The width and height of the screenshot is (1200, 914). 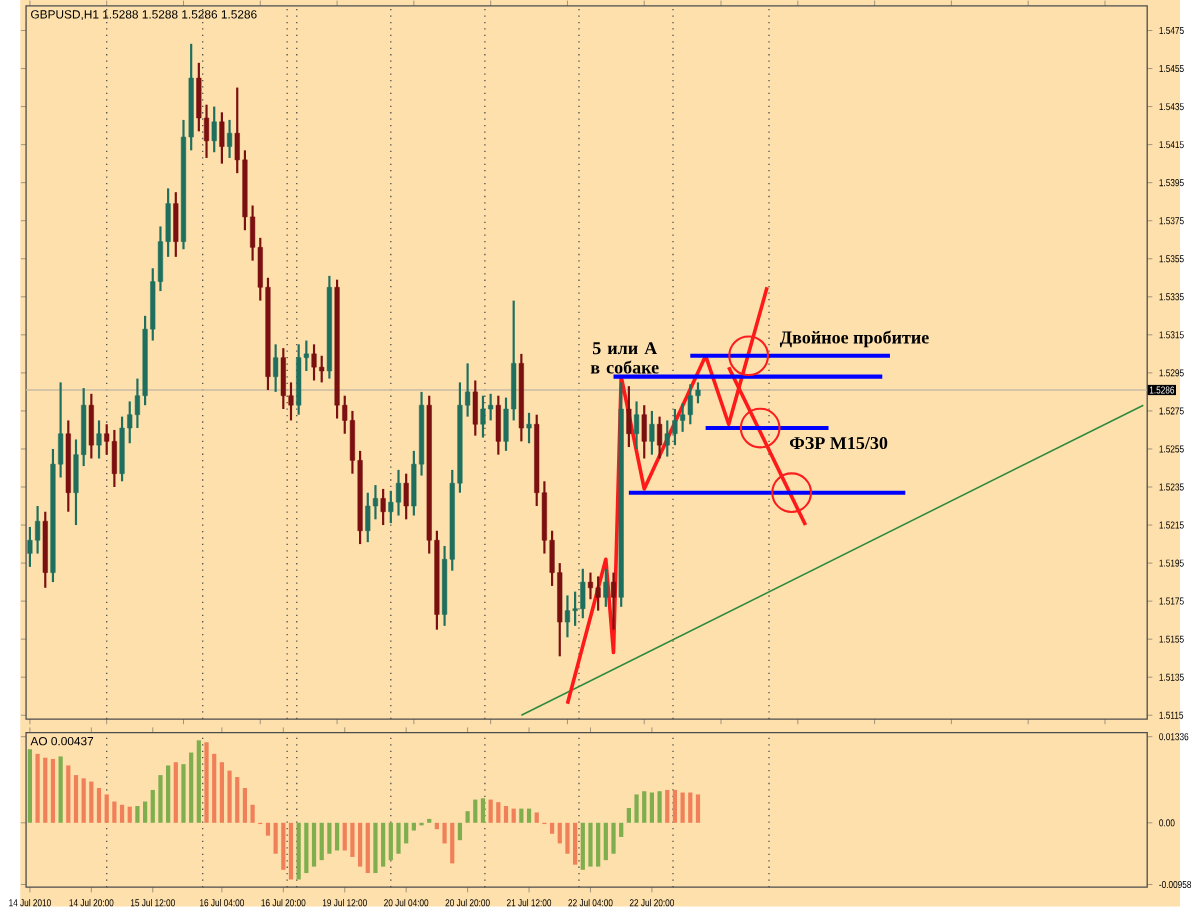 I want to click on annotation: ФЗР M15/30, so click(x=838, y=442).